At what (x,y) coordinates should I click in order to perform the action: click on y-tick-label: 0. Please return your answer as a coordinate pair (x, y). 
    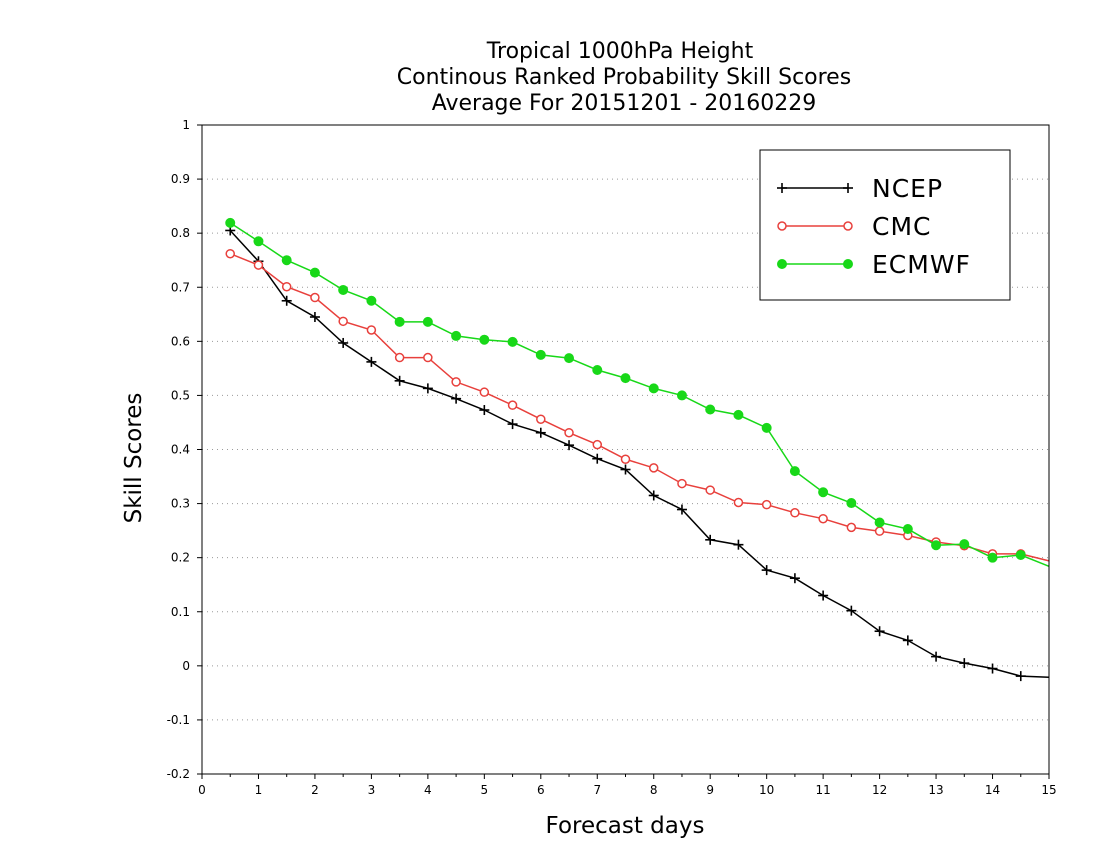
    Looking at the image, I should click on (186, 666).